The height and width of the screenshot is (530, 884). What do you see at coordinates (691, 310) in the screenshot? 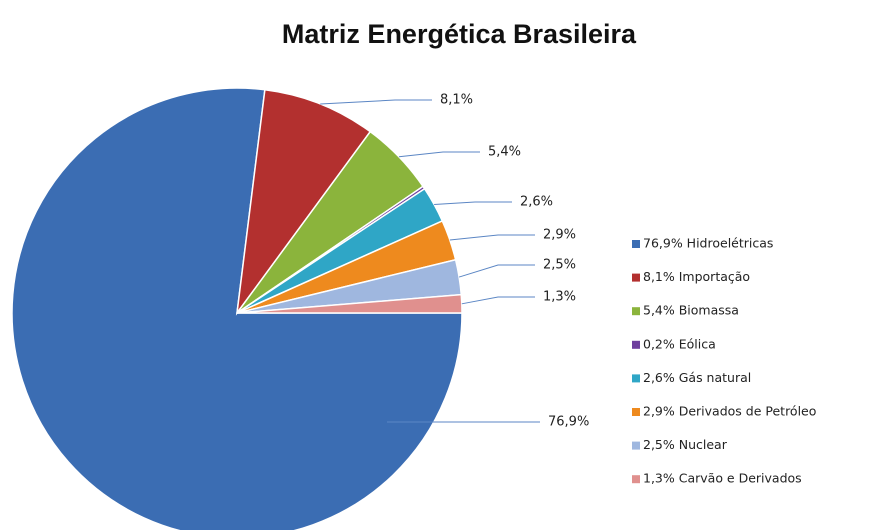
I see `legend-label: 5,4% Biomassa` at bounding box center [691, 310].